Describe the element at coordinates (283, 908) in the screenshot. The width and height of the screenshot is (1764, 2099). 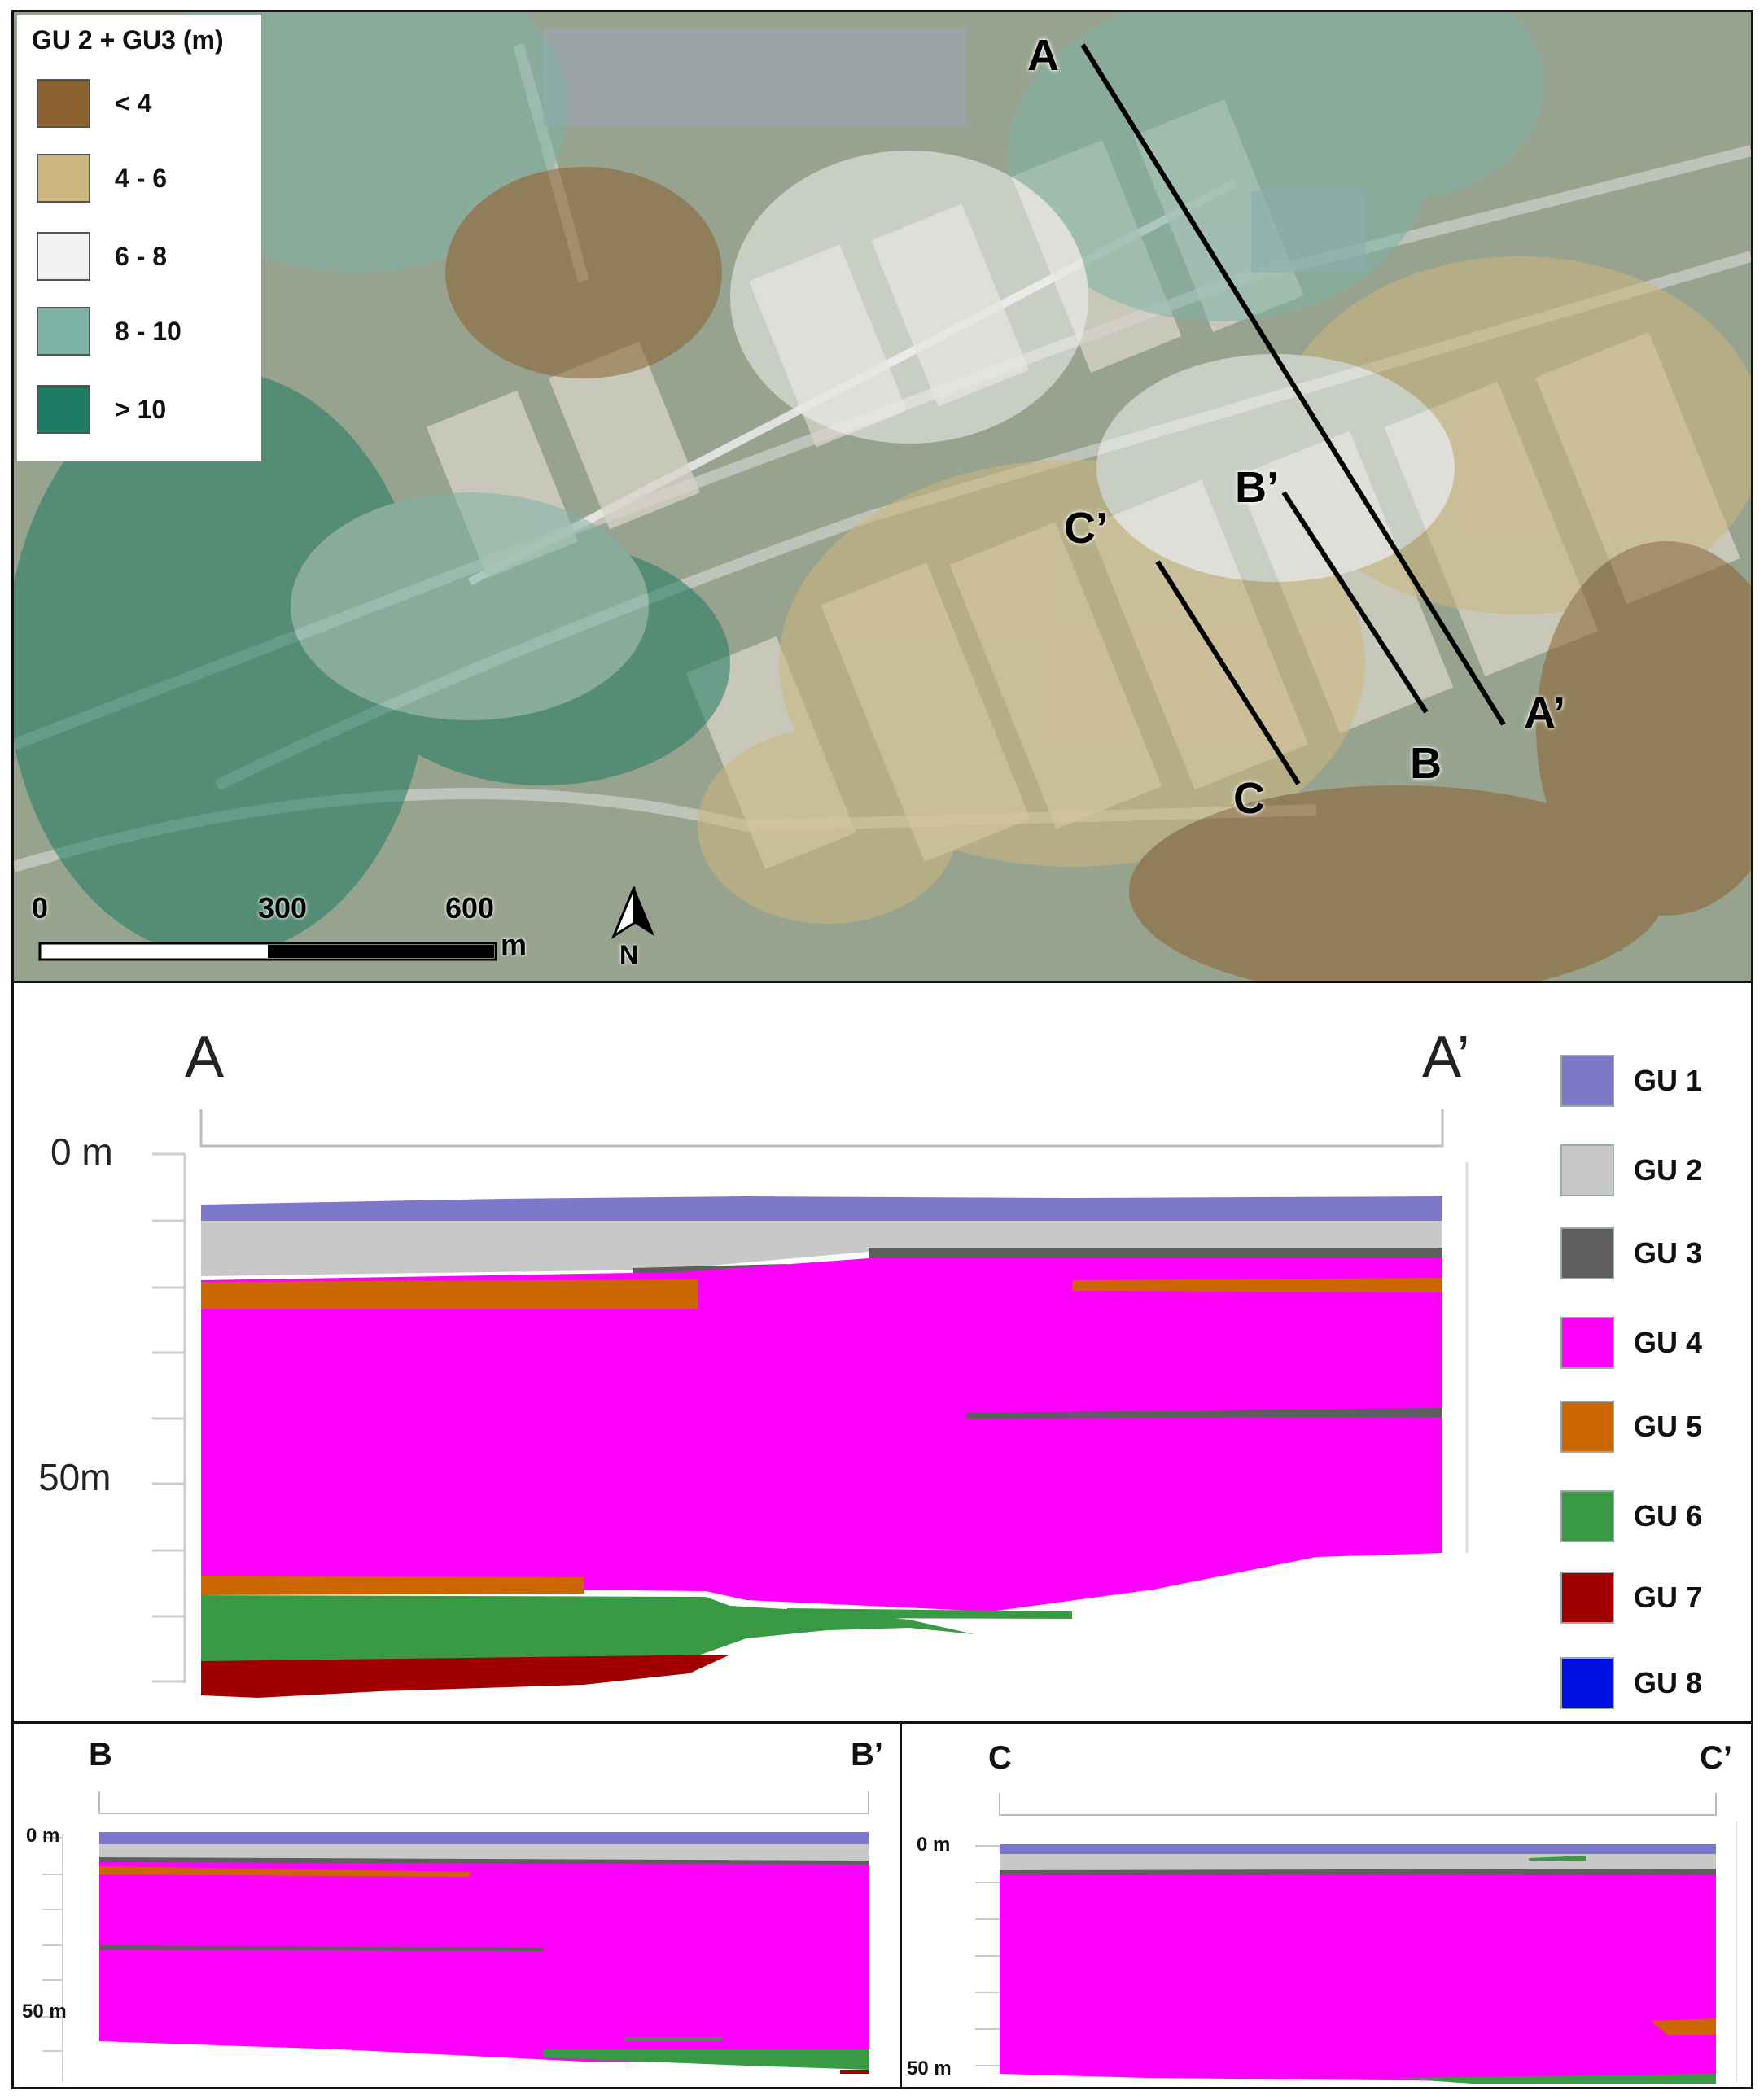
I see `scale-tick-300: 300` at that location.